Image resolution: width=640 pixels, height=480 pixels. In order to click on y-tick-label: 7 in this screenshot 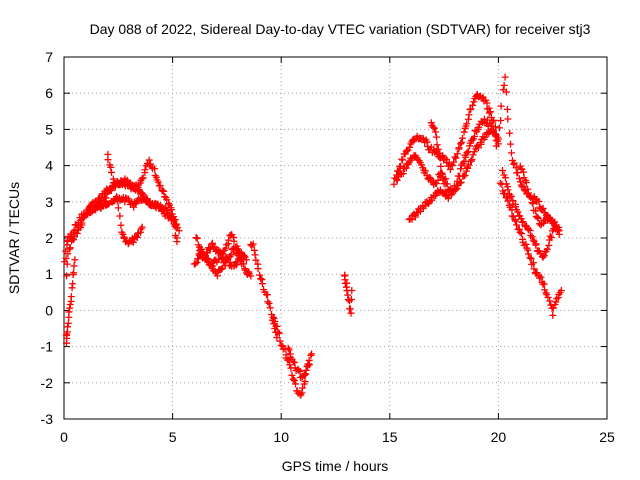, I will do `click(49, 57)`.